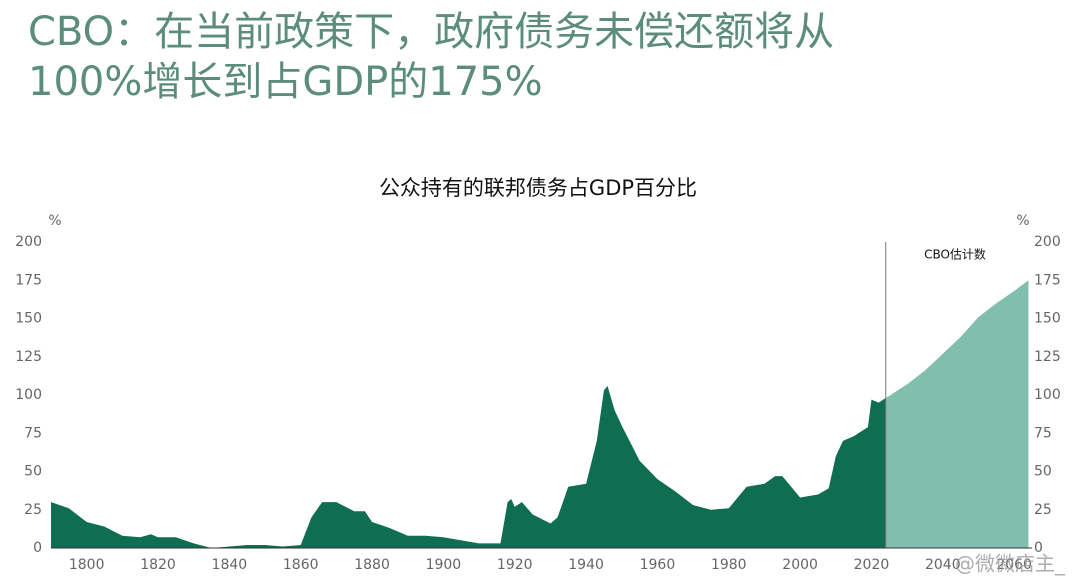 The image size is (1077, 588). I want to click on x-tick-label: 1880, so click(372, 565).